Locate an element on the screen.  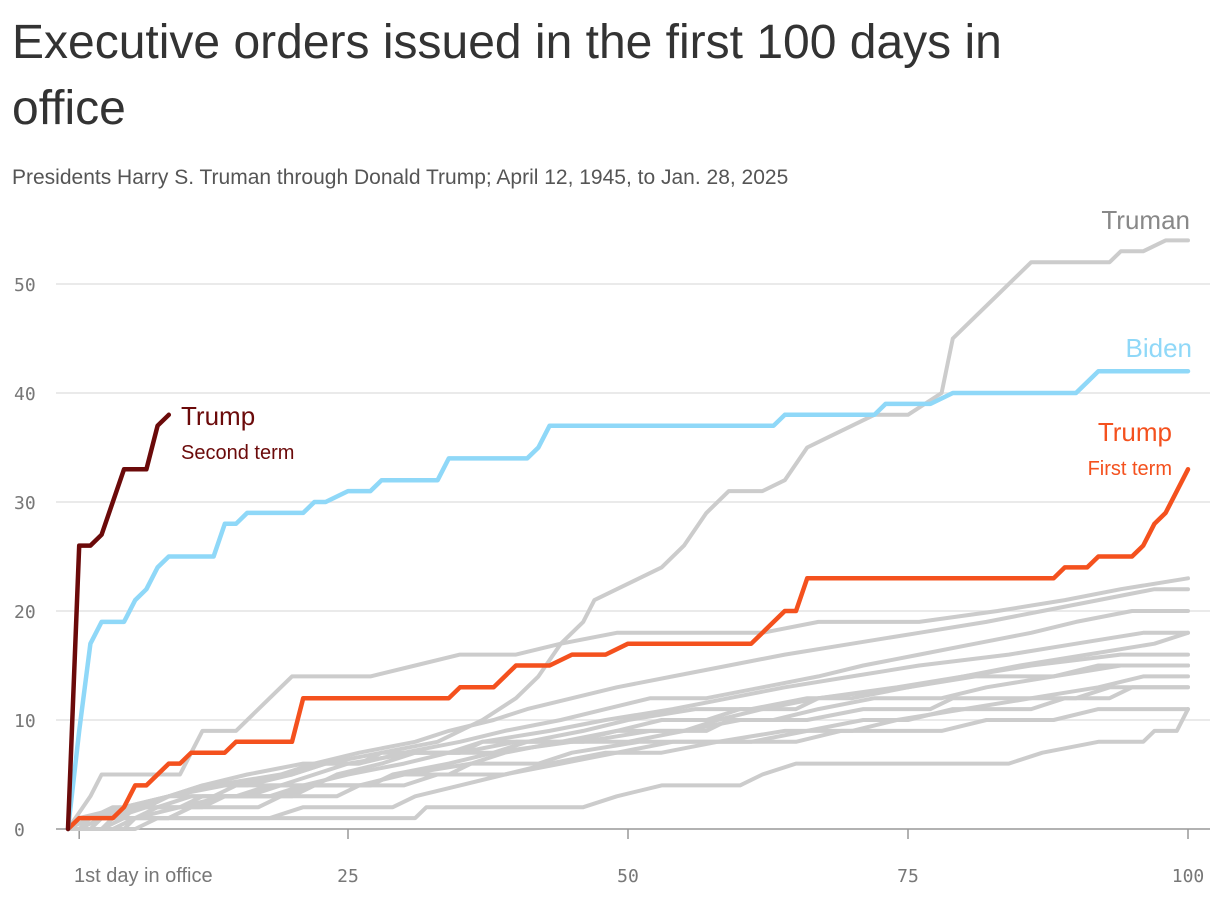
label-trump-second-sub: Second term is located at coordinates (237, 453).